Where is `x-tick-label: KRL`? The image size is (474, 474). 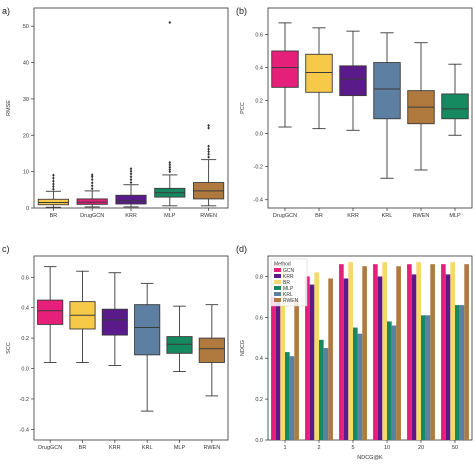 x-tick-label: KRL is located at coordinates (387, 216).